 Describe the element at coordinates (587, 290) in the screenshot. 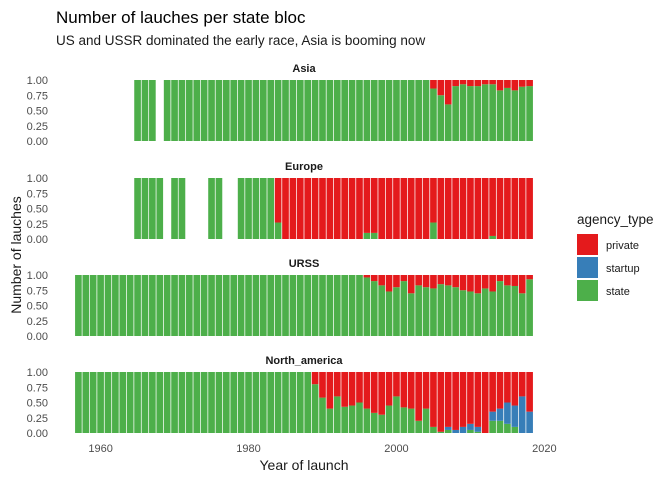

I see `legend-swatch-state` at that location.